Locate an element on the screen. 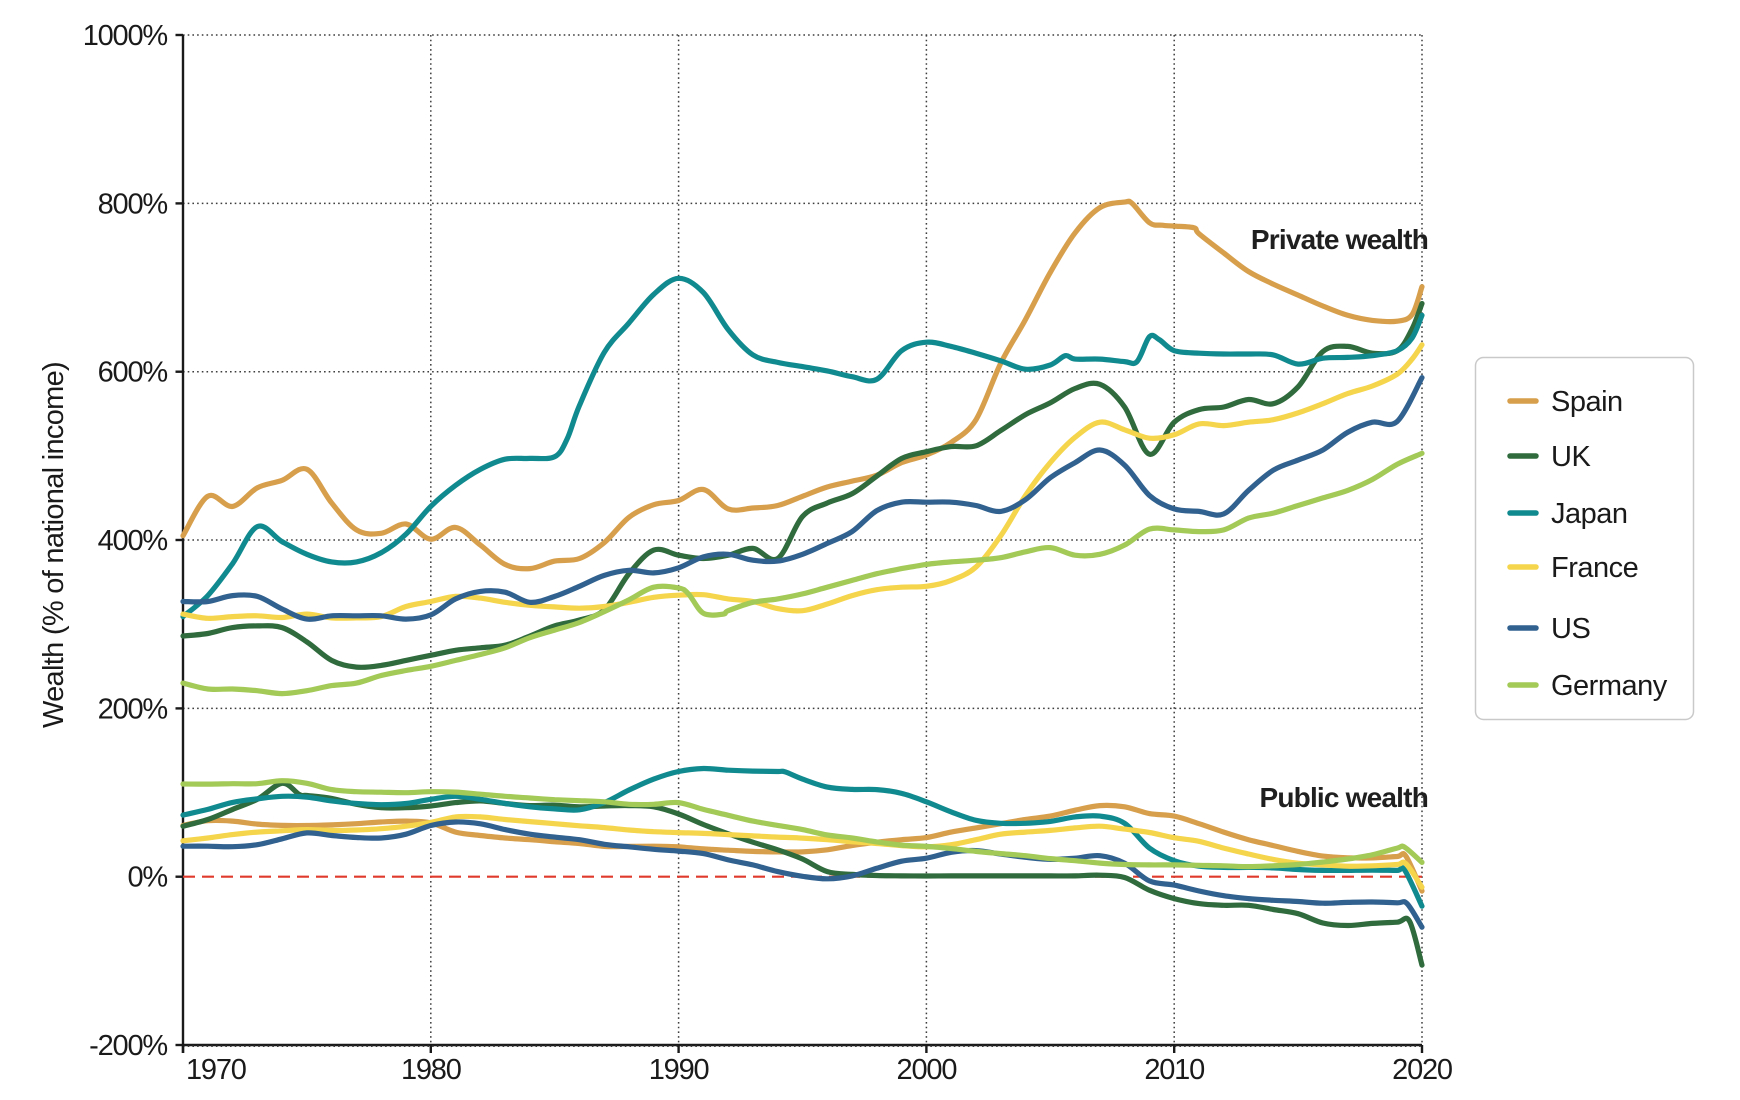 The height and width of the screenshot is (1100, 1740). svg-text: 1990 is located at coordinates (679, 1070).